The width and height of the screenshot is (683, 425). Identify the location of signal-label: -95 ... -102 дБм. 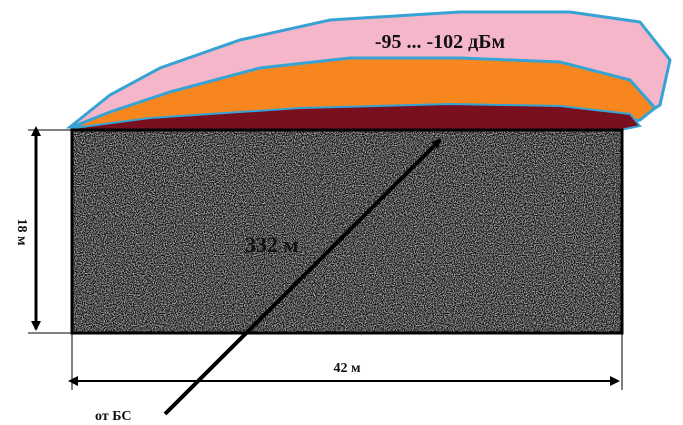
(440, 42).